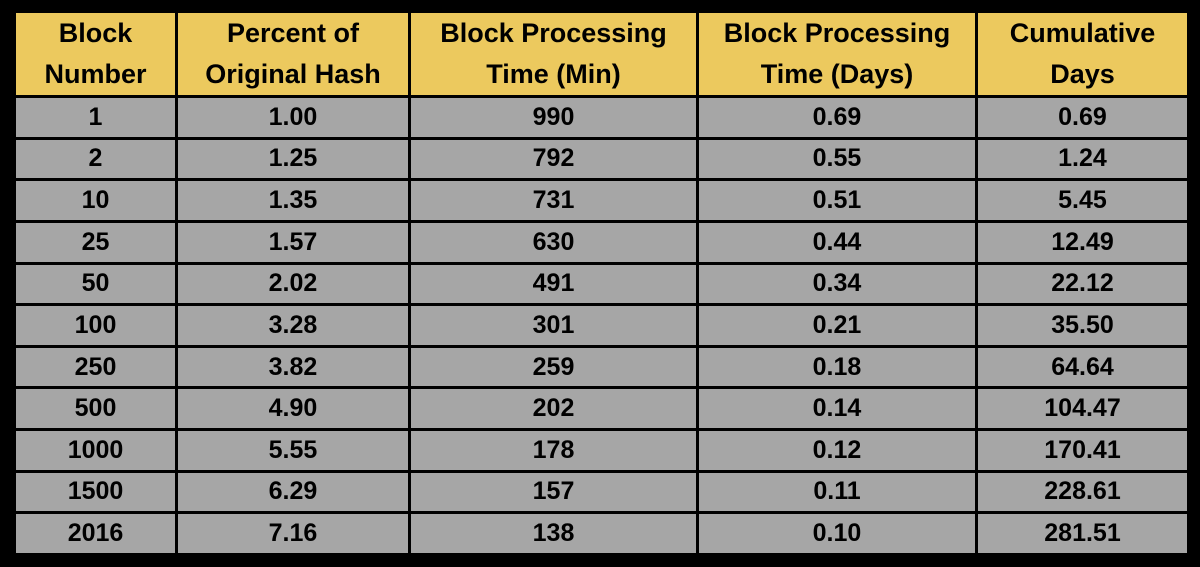 The width and height of the screenshot is (1200, 567). What do you see at coordinates (553, 284) in the screenshot?
I see `cell-processing-time-min: 491` at bounding box center [553, 284].